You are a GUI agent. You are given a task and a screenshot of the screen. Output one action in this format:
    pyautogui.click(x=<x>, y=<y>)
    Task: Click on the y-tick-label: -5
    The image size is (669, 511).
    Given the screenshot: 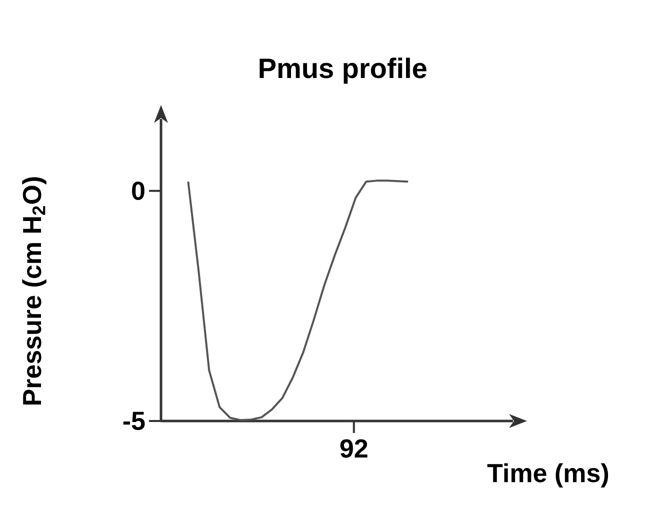 What is the action you would take?
    pyautogui.click(x=134, y=421)
    